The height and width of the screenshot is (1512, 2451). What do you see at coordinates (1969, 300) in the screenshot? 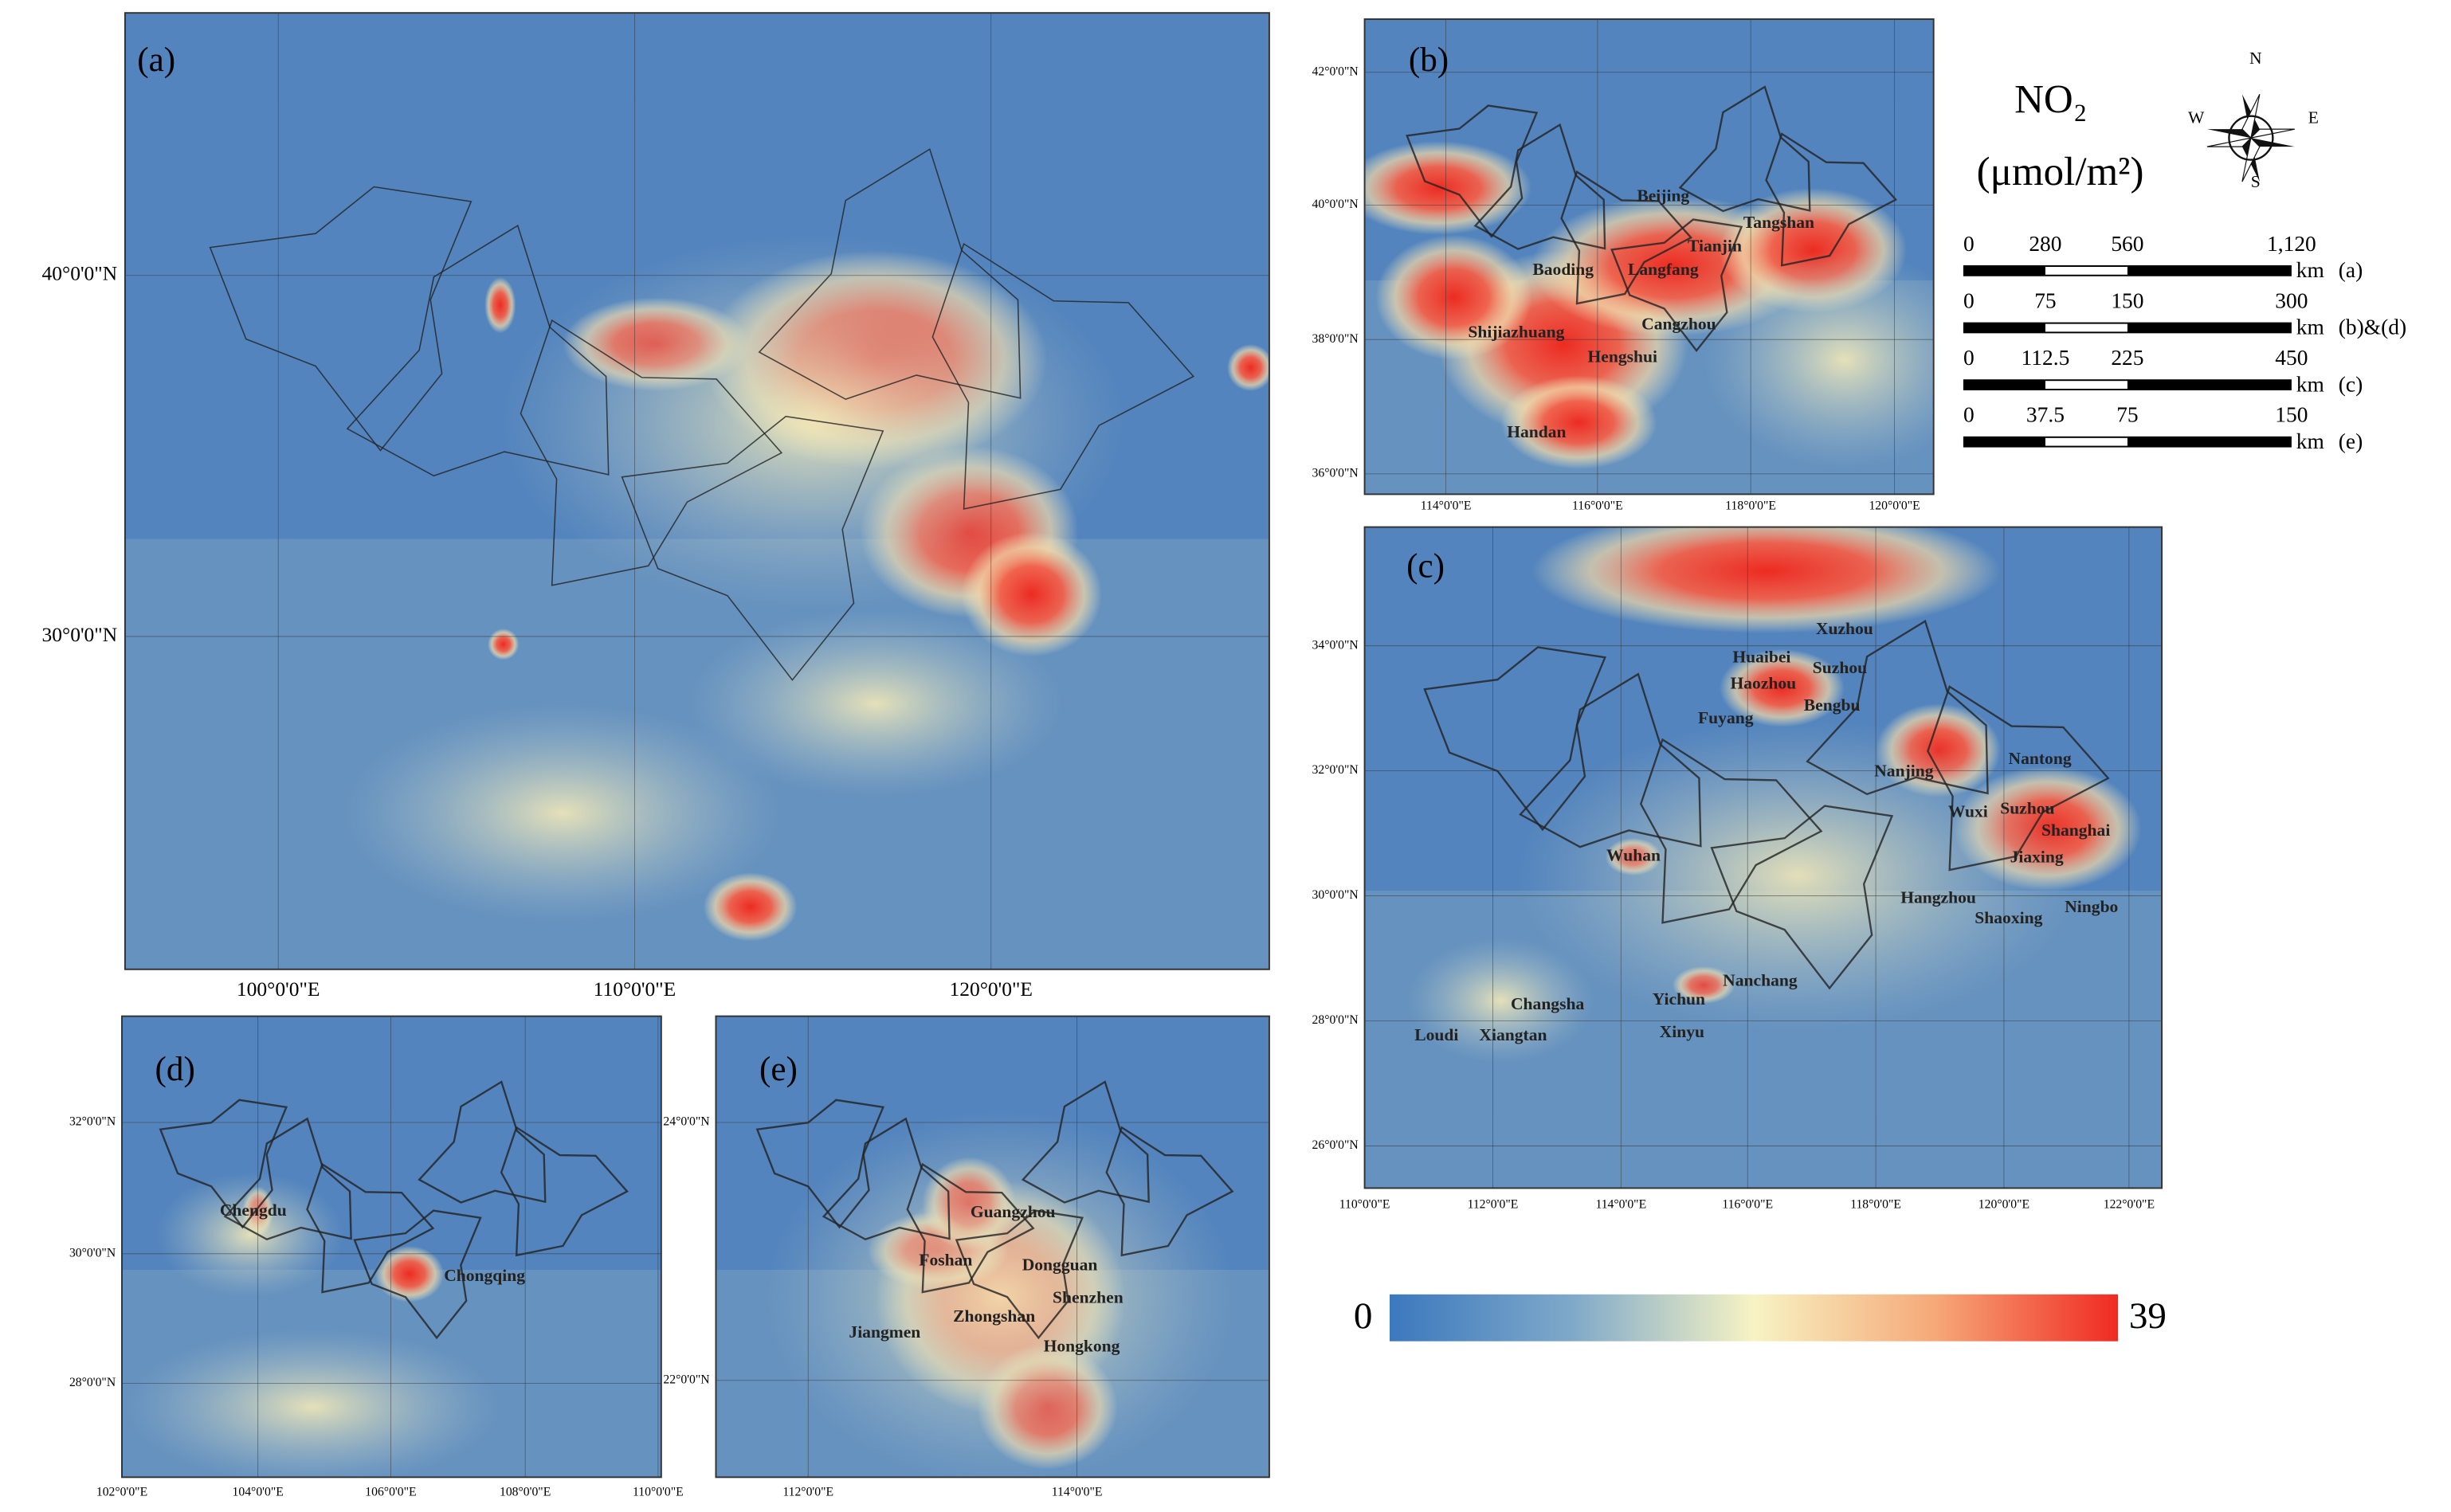
I see `scale-tick-label: 0` at bounding box center [1969, 300].